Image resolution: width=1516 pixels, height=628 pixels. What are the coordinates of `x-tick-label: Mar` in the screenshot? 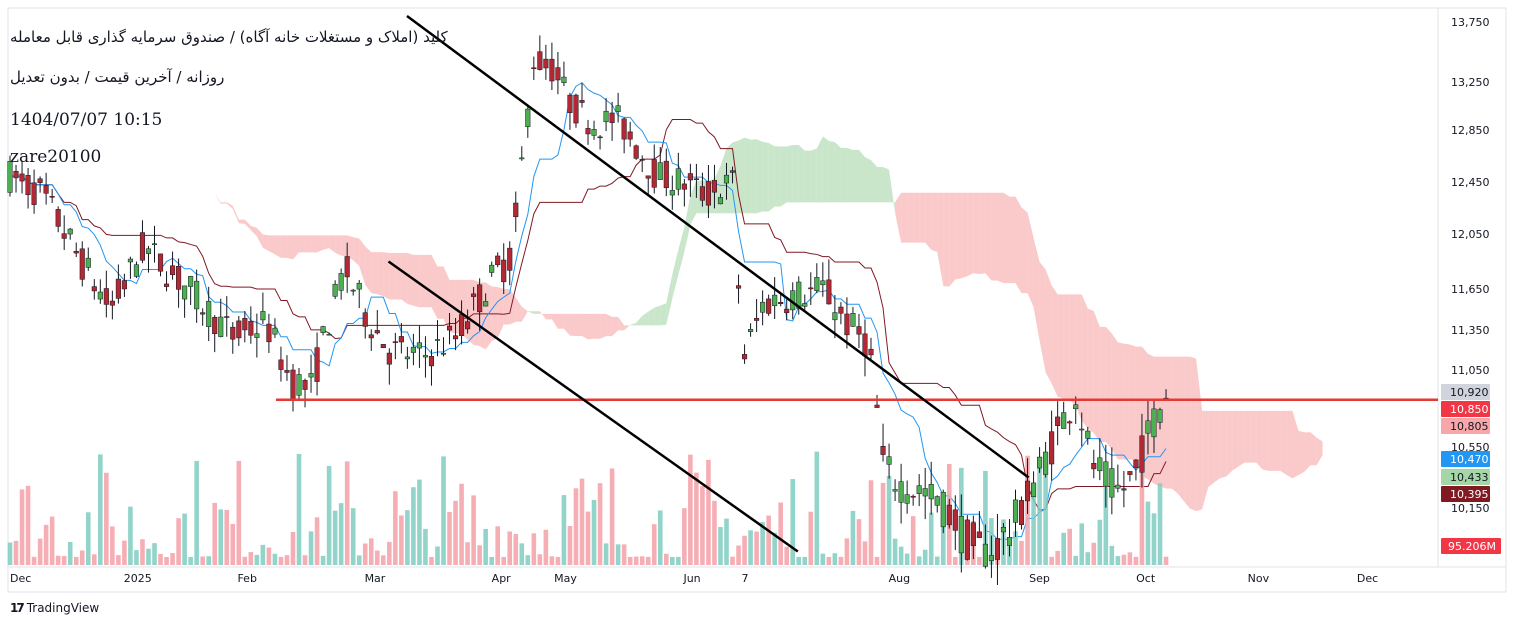 It's located at (375, 578).